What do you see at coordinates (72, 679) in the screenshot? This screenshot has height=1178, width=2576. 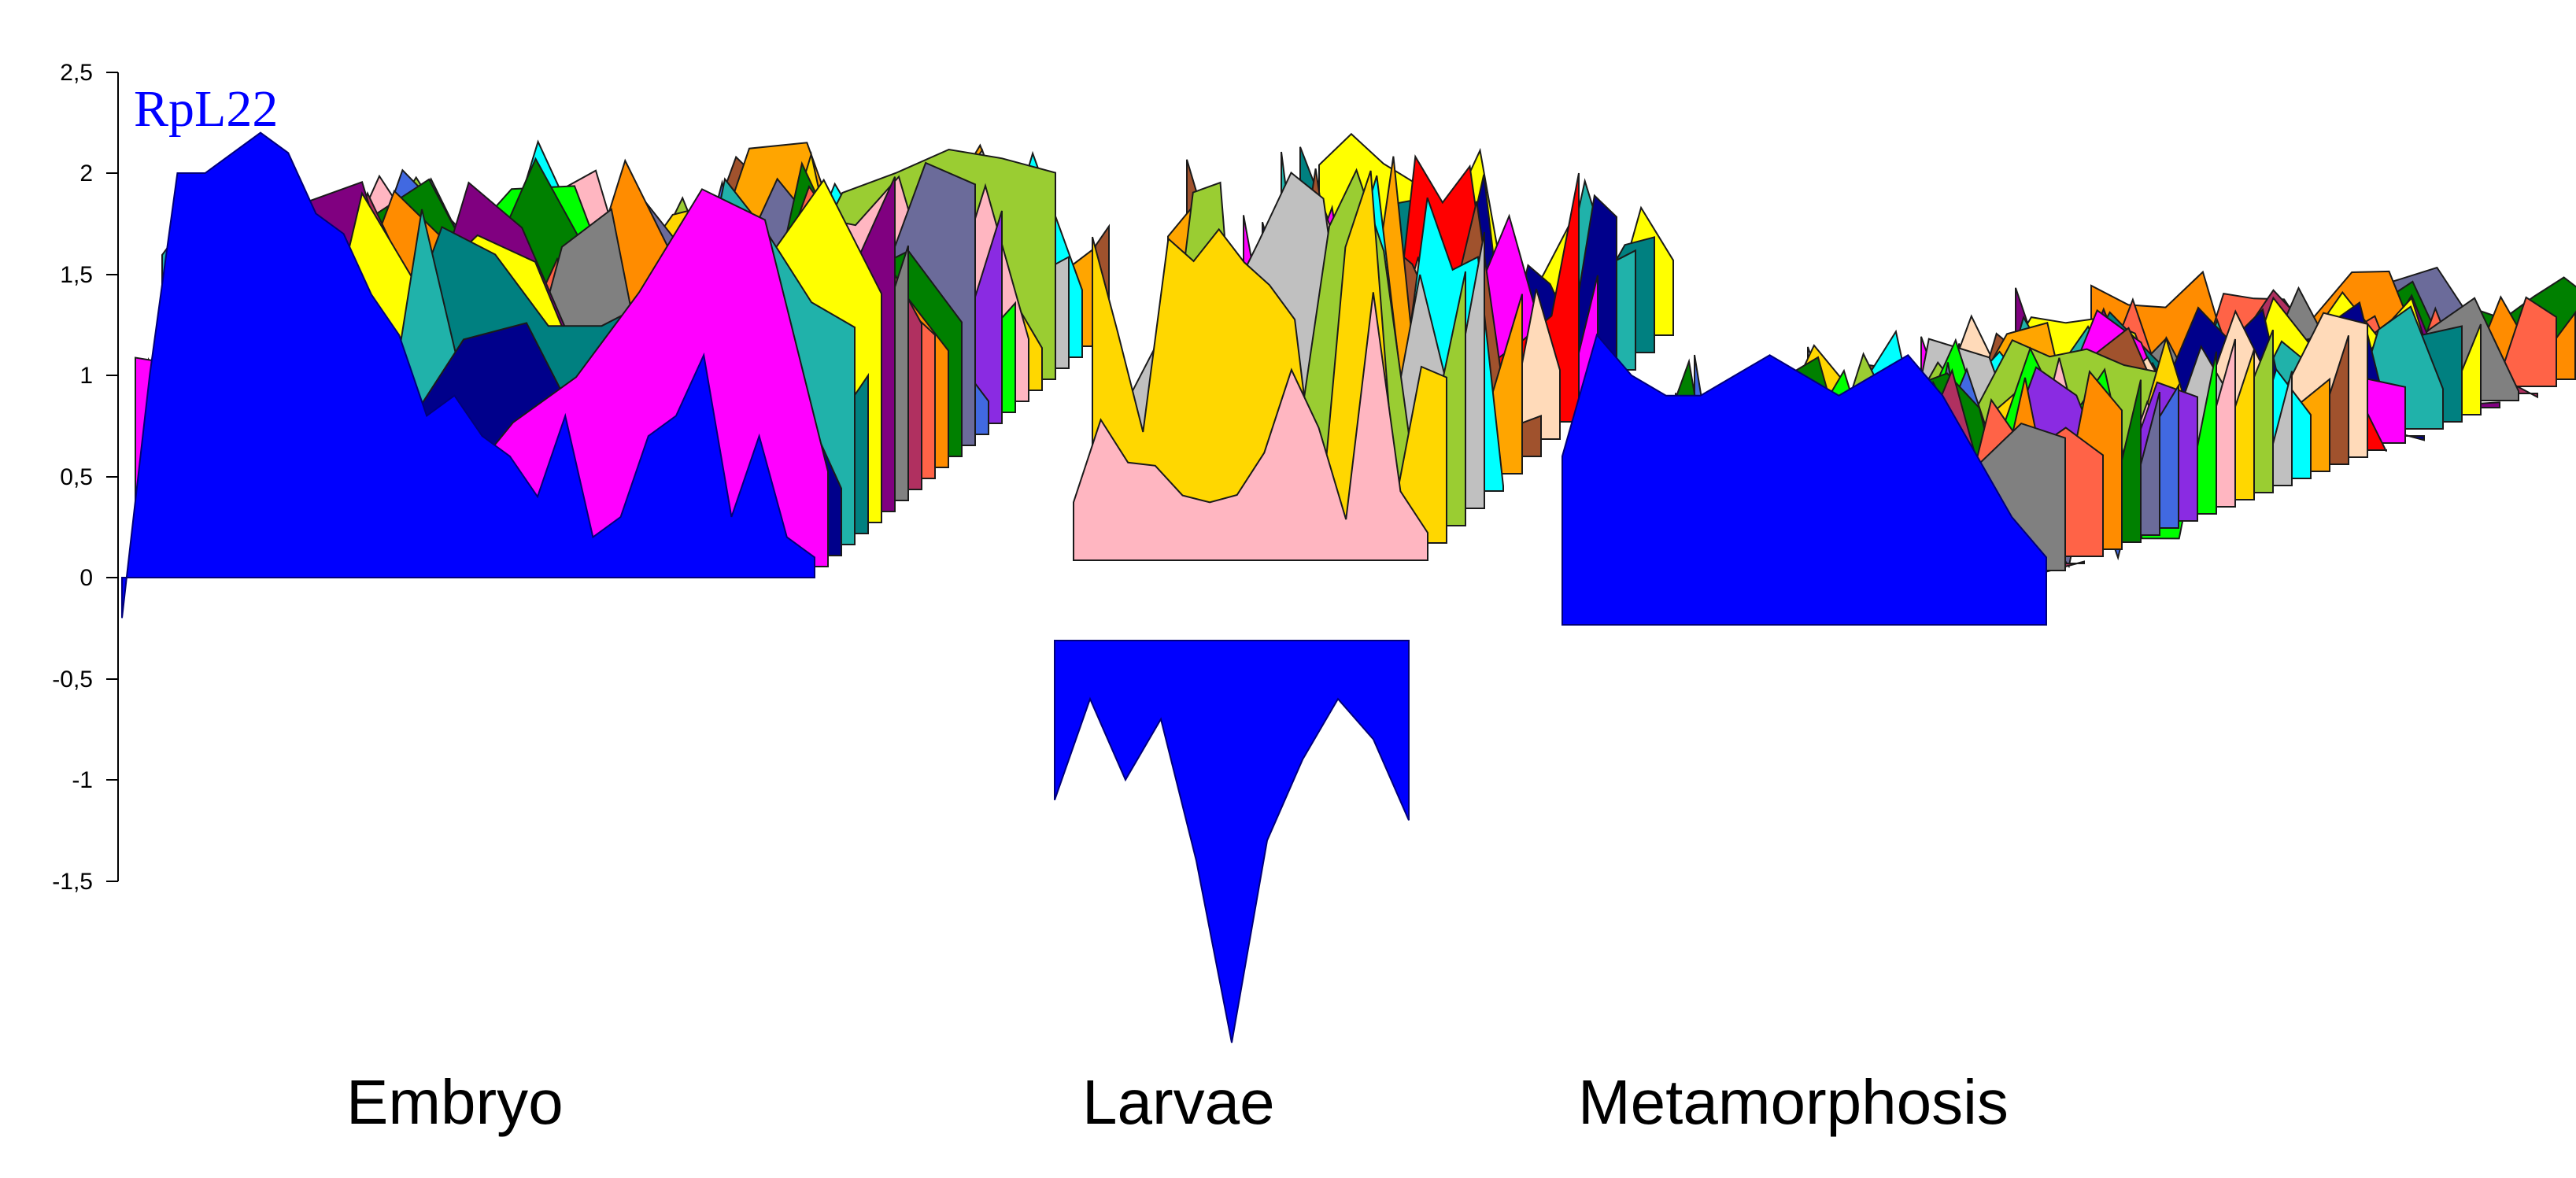 I see `y-tick-label: -0,5` at bounding box center [72, 679].